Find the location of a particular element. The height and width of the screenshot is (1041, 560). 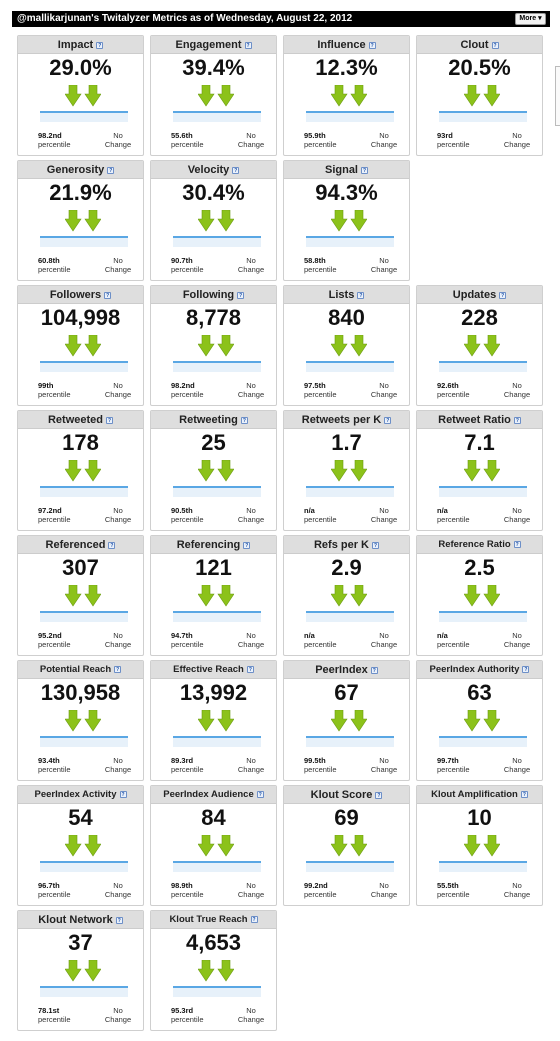

metric-value: 84 is located at coordinates (213, 817).